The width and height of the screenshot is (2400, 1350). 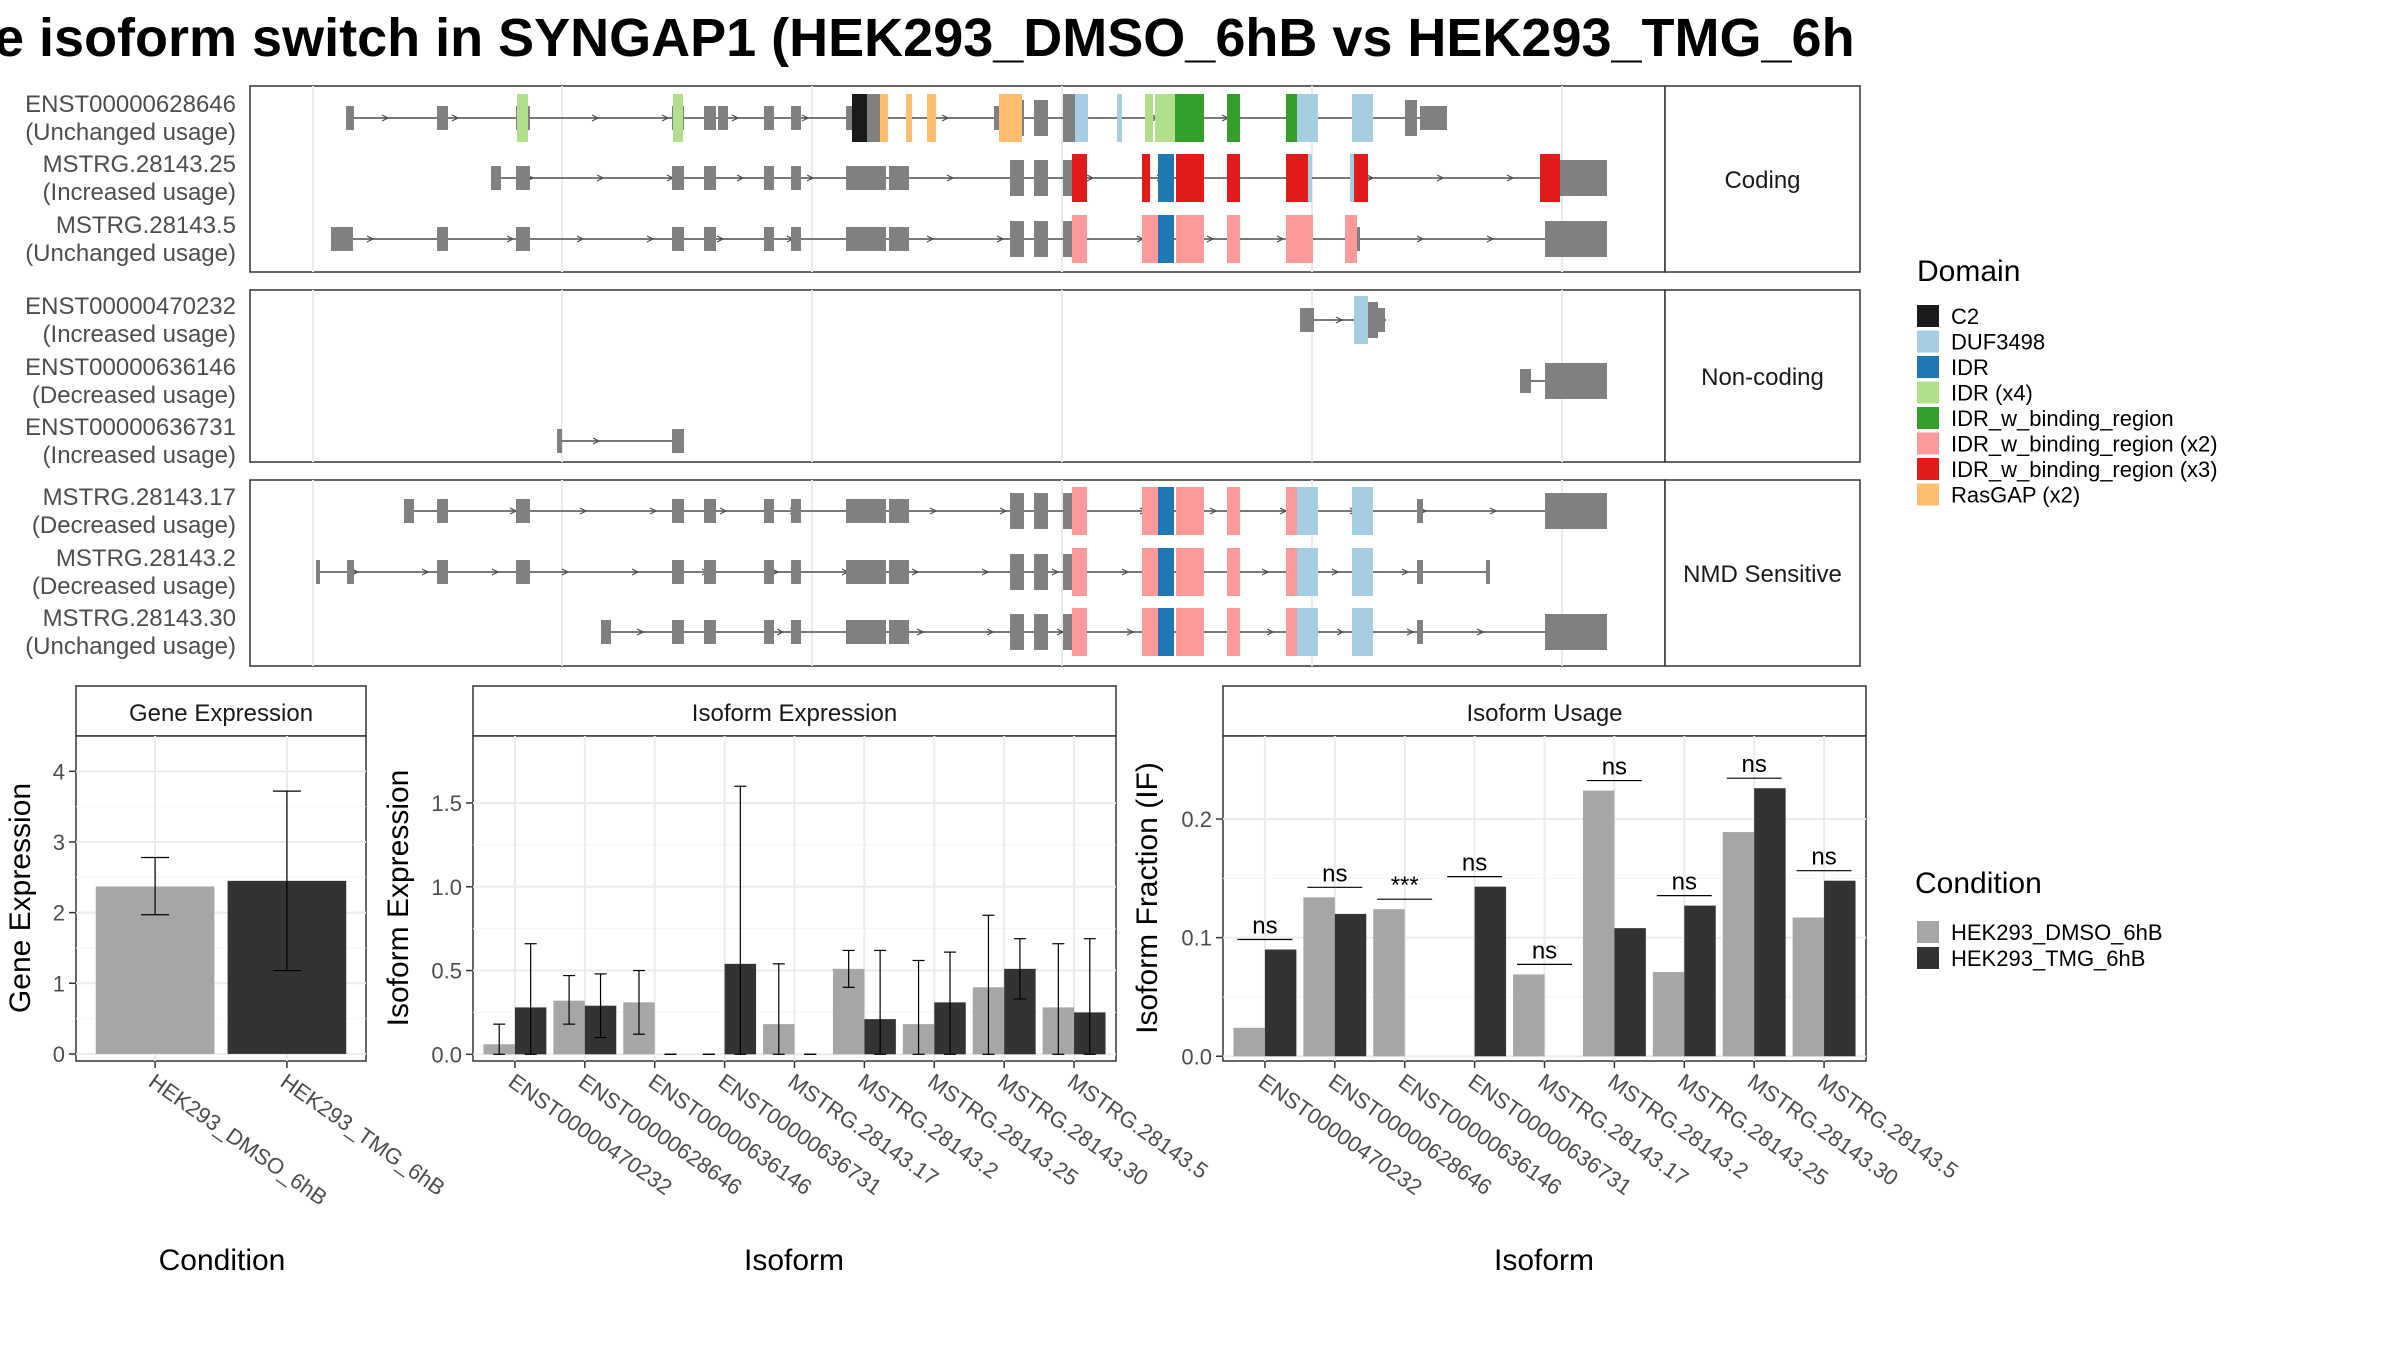 What do you see at coordinates (222, 1260) in the screenshot?
I see `x-axis-title: Condition` at bounding box center [222, 1260].